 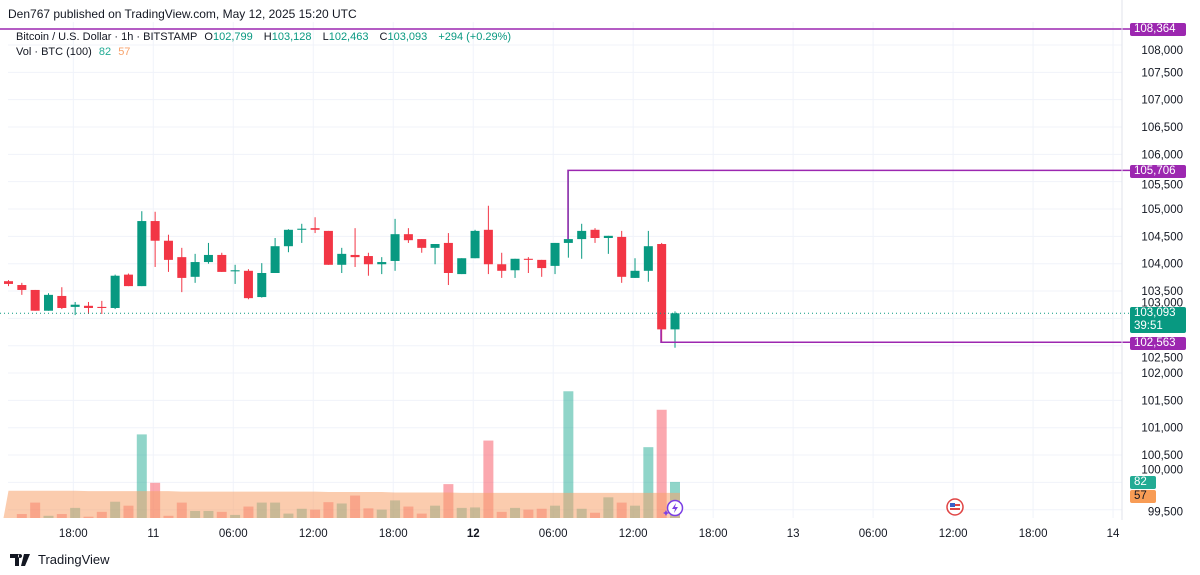 What do you see at coordinates (673, 508) in the screenshot?
I see `lightning-icon` at bounding box center [673, 508].